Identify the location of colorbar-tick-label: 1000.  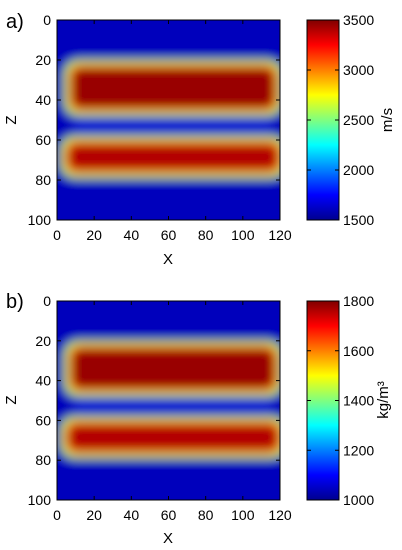
(358, 500).